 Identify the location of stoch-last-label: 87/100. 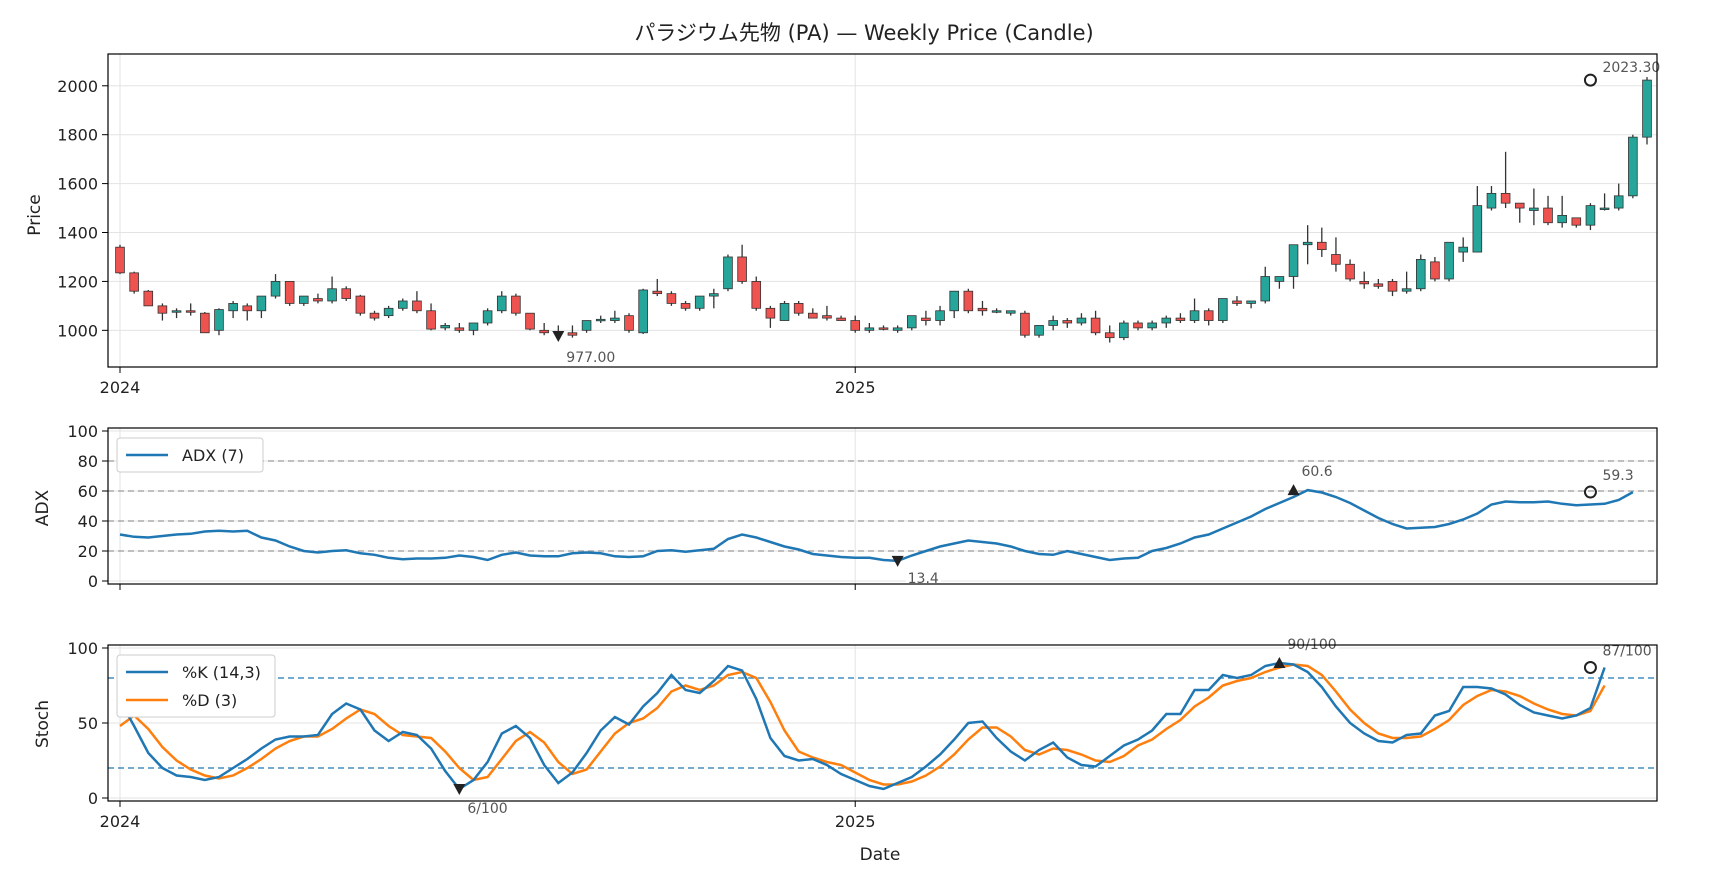
(1626, 652).